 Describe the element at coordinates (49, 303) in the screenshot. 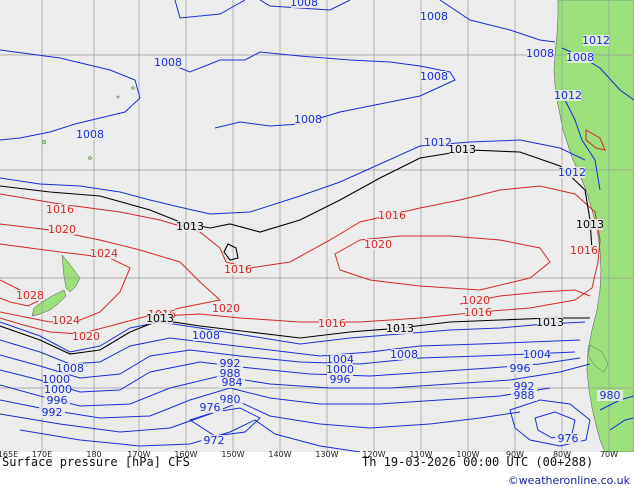

I see `new-zealand-south-island` at that location.